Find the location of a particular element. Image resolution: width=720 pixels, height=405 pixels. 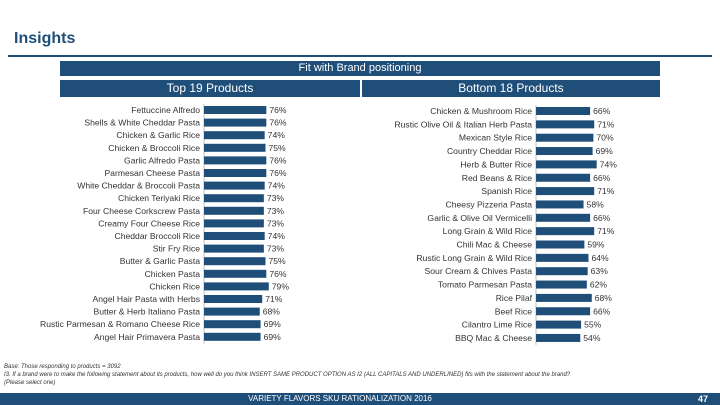

top-category-label: Parmesan Cheese Pasta is located at coordinates (152, 173).